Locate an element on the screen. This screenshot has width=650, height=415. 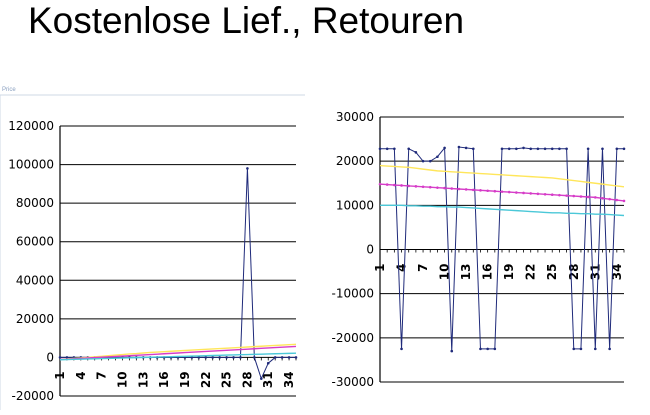
chart-corner-label: Price is located at coordinates (9, 90).